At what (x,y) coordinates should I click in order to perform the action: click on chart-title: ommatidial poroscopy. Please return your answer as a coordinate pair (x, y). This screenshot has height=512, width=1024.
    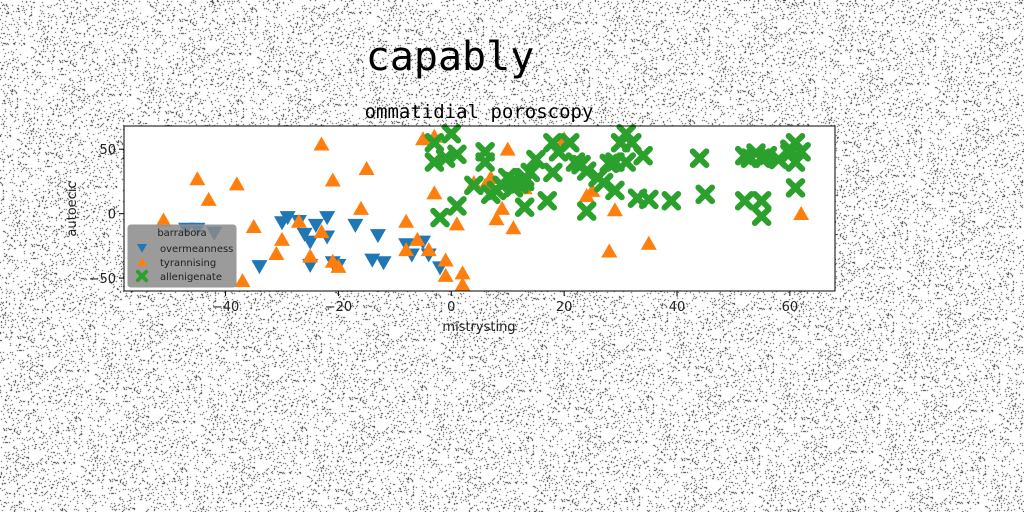
    Looking at the image, I should click on (479, 112).